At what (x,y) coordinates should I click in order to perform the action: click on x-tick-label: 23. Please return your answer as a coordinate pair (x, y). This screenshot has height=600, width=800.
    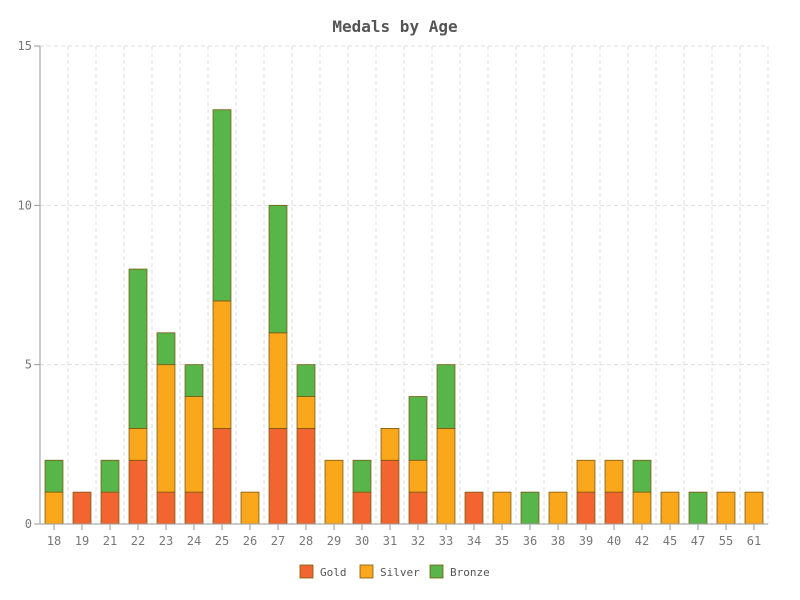
    Looking at the image, I should click on (166, 541).